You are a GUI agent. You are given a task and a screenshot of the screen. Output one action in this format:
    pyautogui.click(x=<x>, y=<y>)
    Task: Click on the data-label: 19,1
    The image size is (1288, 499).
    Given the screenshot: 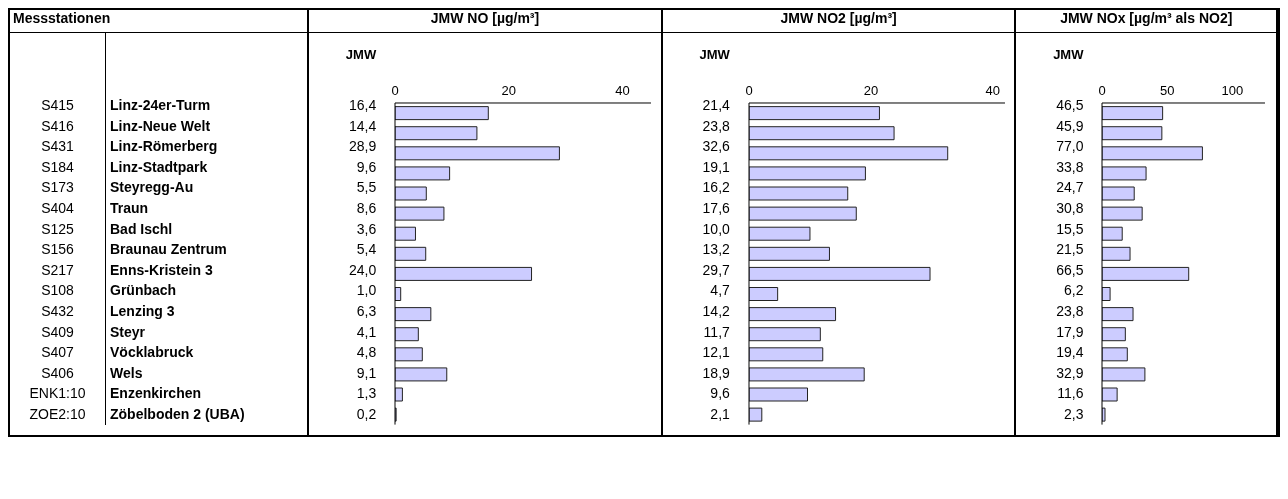 What is the action you would take?
    pyautogui.click(x=716, y=167)
    